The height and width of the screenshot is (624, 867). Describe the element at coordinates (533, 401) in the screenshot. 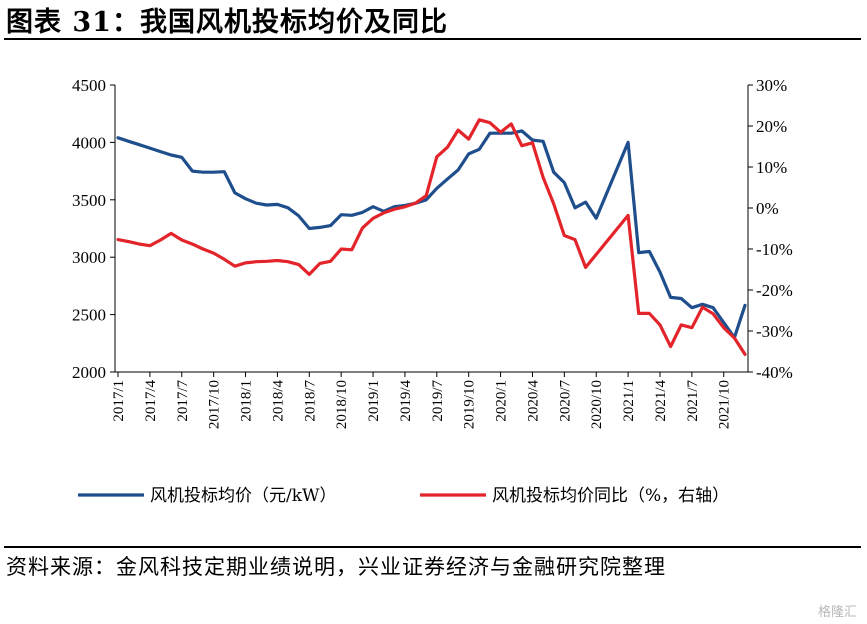

I see `x-tick-label: 2020/4` at that location.